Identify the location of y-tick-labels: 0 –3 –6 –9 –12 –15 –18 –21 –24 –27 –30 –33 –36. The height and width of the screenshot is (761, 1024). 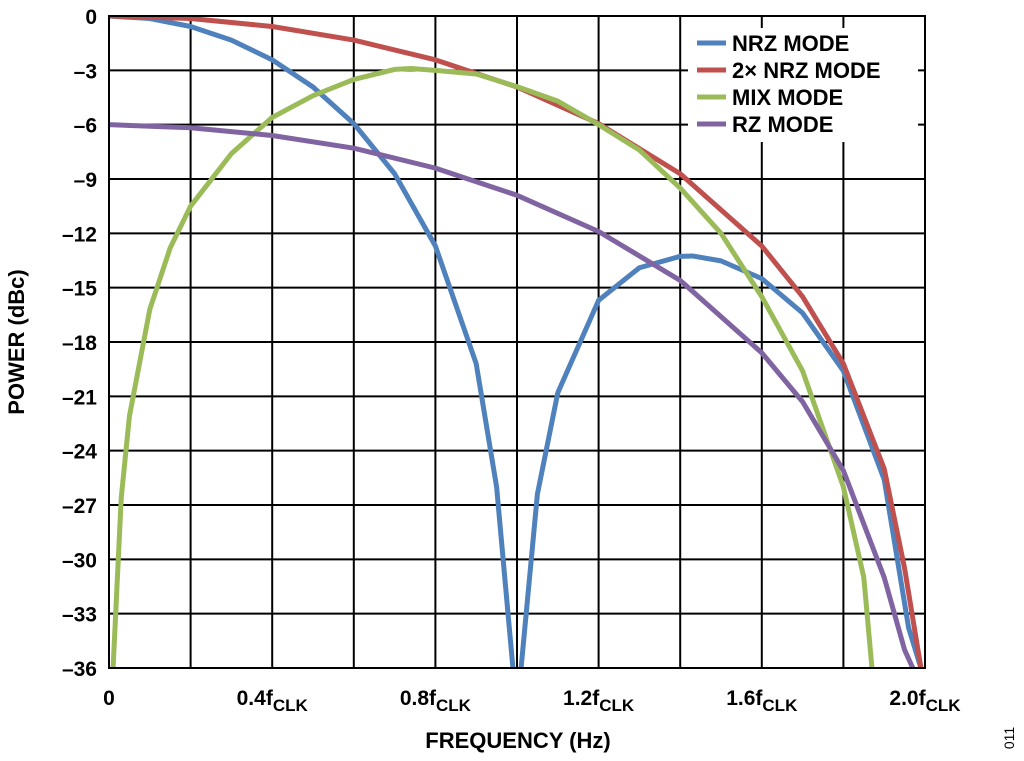
(79, 343).